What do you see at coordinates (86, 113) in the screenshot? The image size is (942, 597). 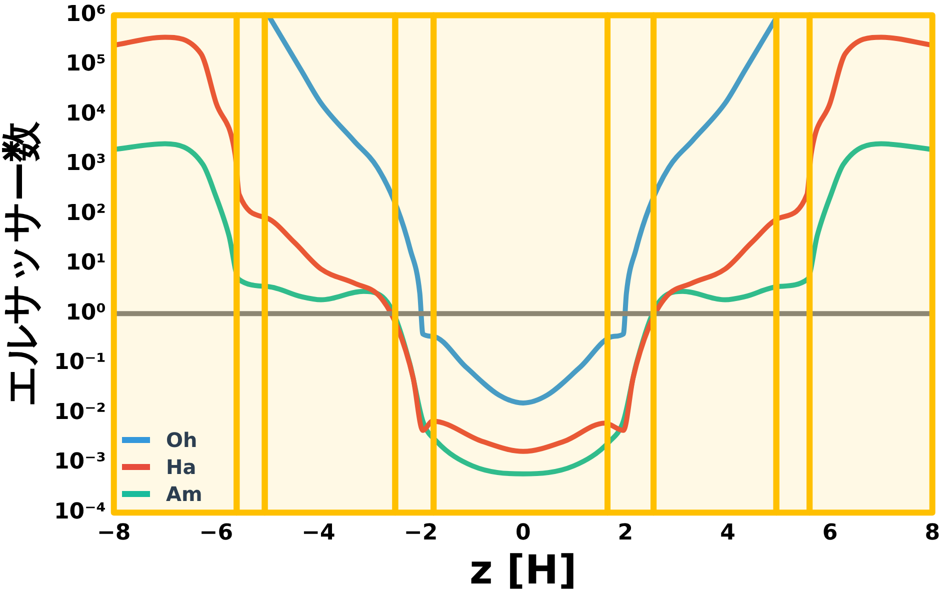 I see `y-tick-label: 10⁴` at bounding box center [86, 113].